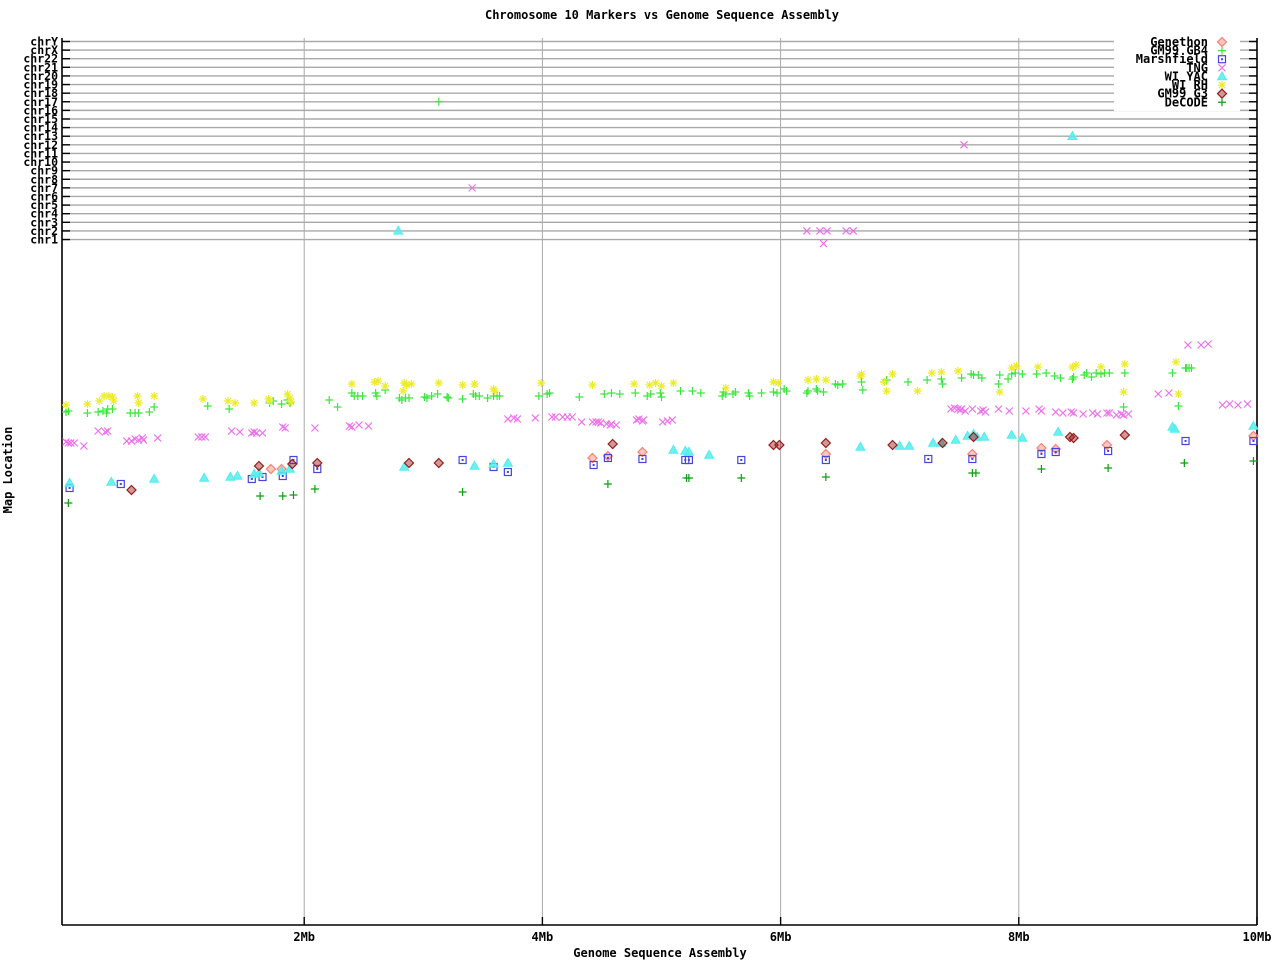 This screenshot has width=1280, height=960. I want to click on box-center-dot, so click(282, 476).